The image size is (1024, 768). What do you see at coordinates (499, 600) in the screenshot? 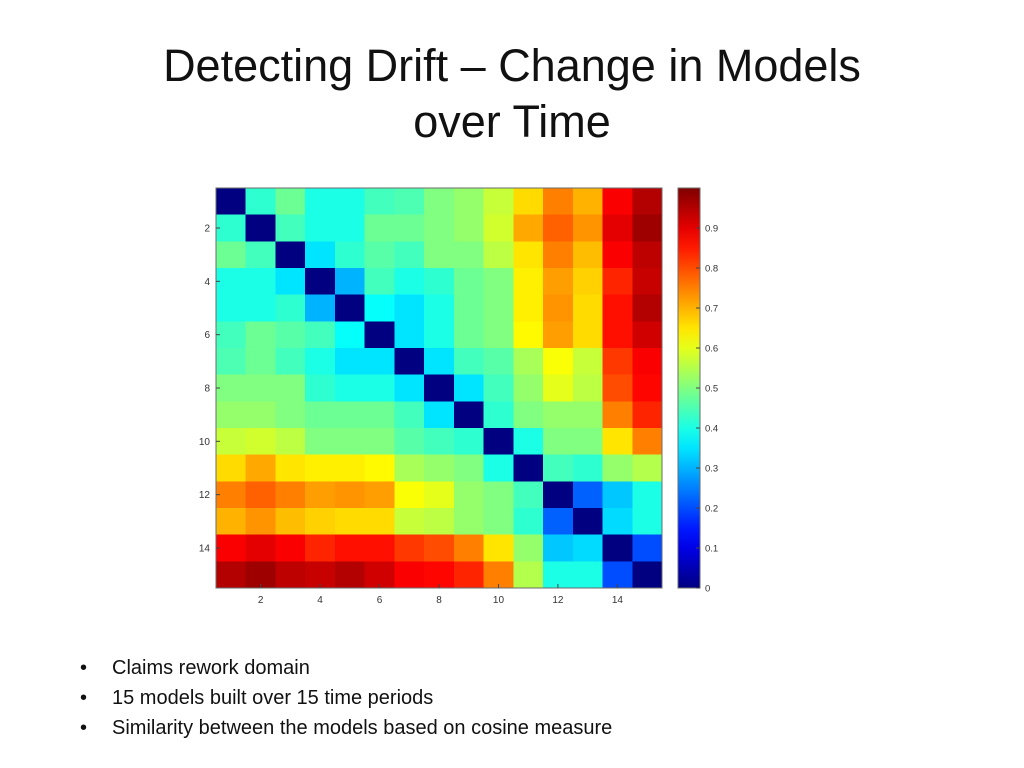
I see `x-tick-label: 10` at bounding box center [499, 600].